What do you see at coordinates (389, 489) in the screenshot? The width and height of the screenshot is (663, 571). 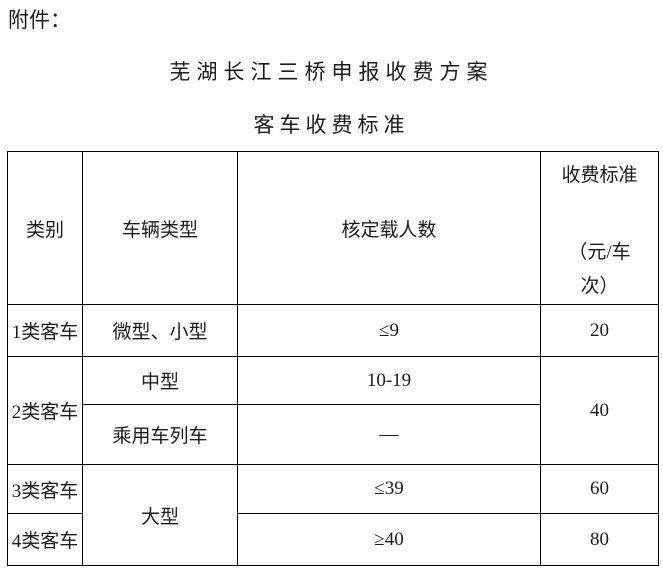 I see `cell-capacity-le39: ≤39` at bounding box center [389, 489].